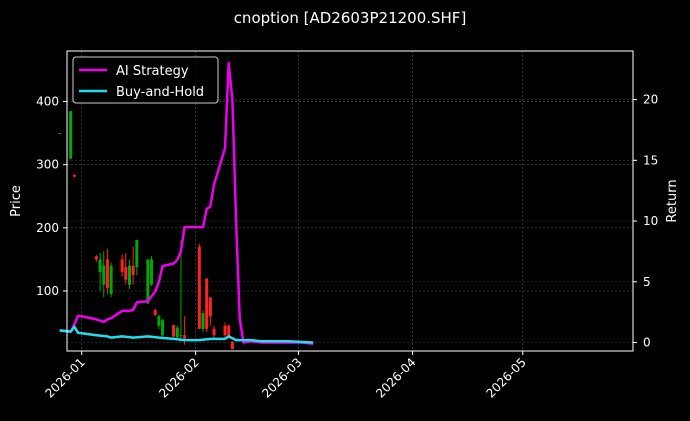  I want to click on y-axis-right: 0 5 10 15 20, so click(645, 221).